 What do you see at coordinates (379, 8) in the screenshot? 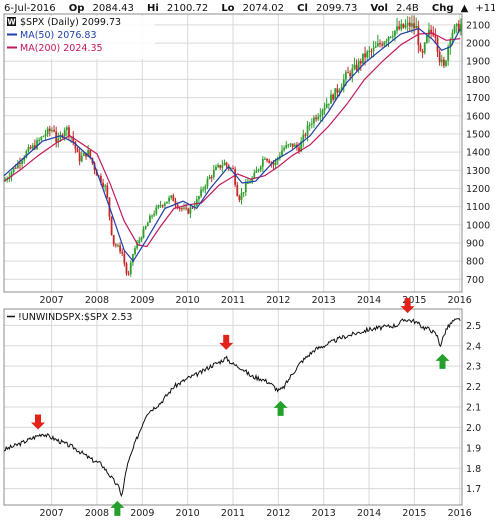
I see `volume-label: Vol` at bounding box center [379, 8].